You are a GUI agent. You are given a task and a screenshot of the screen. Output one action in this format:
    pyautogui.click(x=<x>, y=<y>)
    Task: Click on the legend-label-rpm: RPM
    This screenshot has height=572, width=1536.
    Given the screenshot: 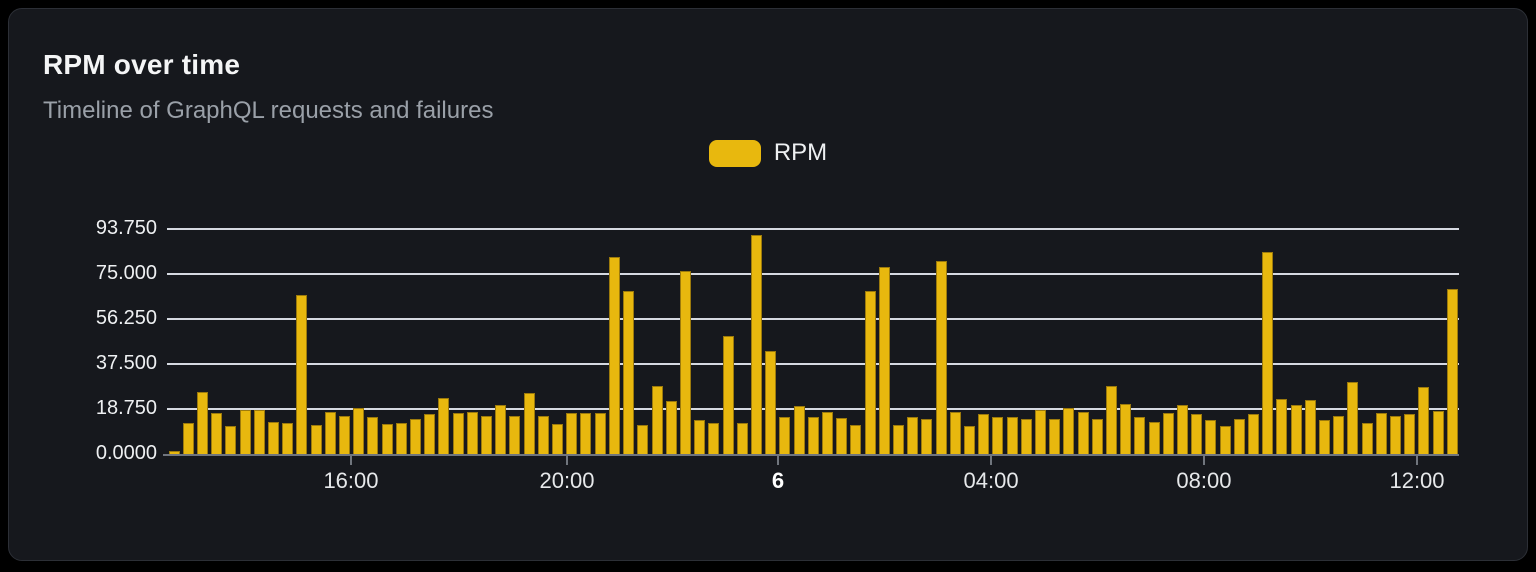 What is the action you would take?
    pyautogui.click(x=800, y=152)
    